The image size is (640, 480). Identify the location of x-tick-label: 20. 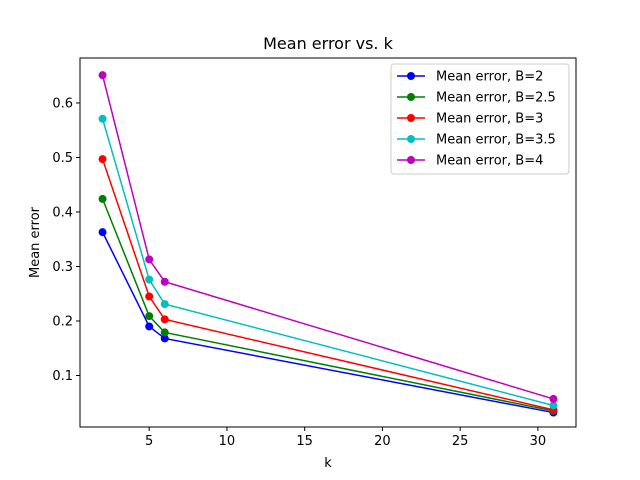
(382, 441).